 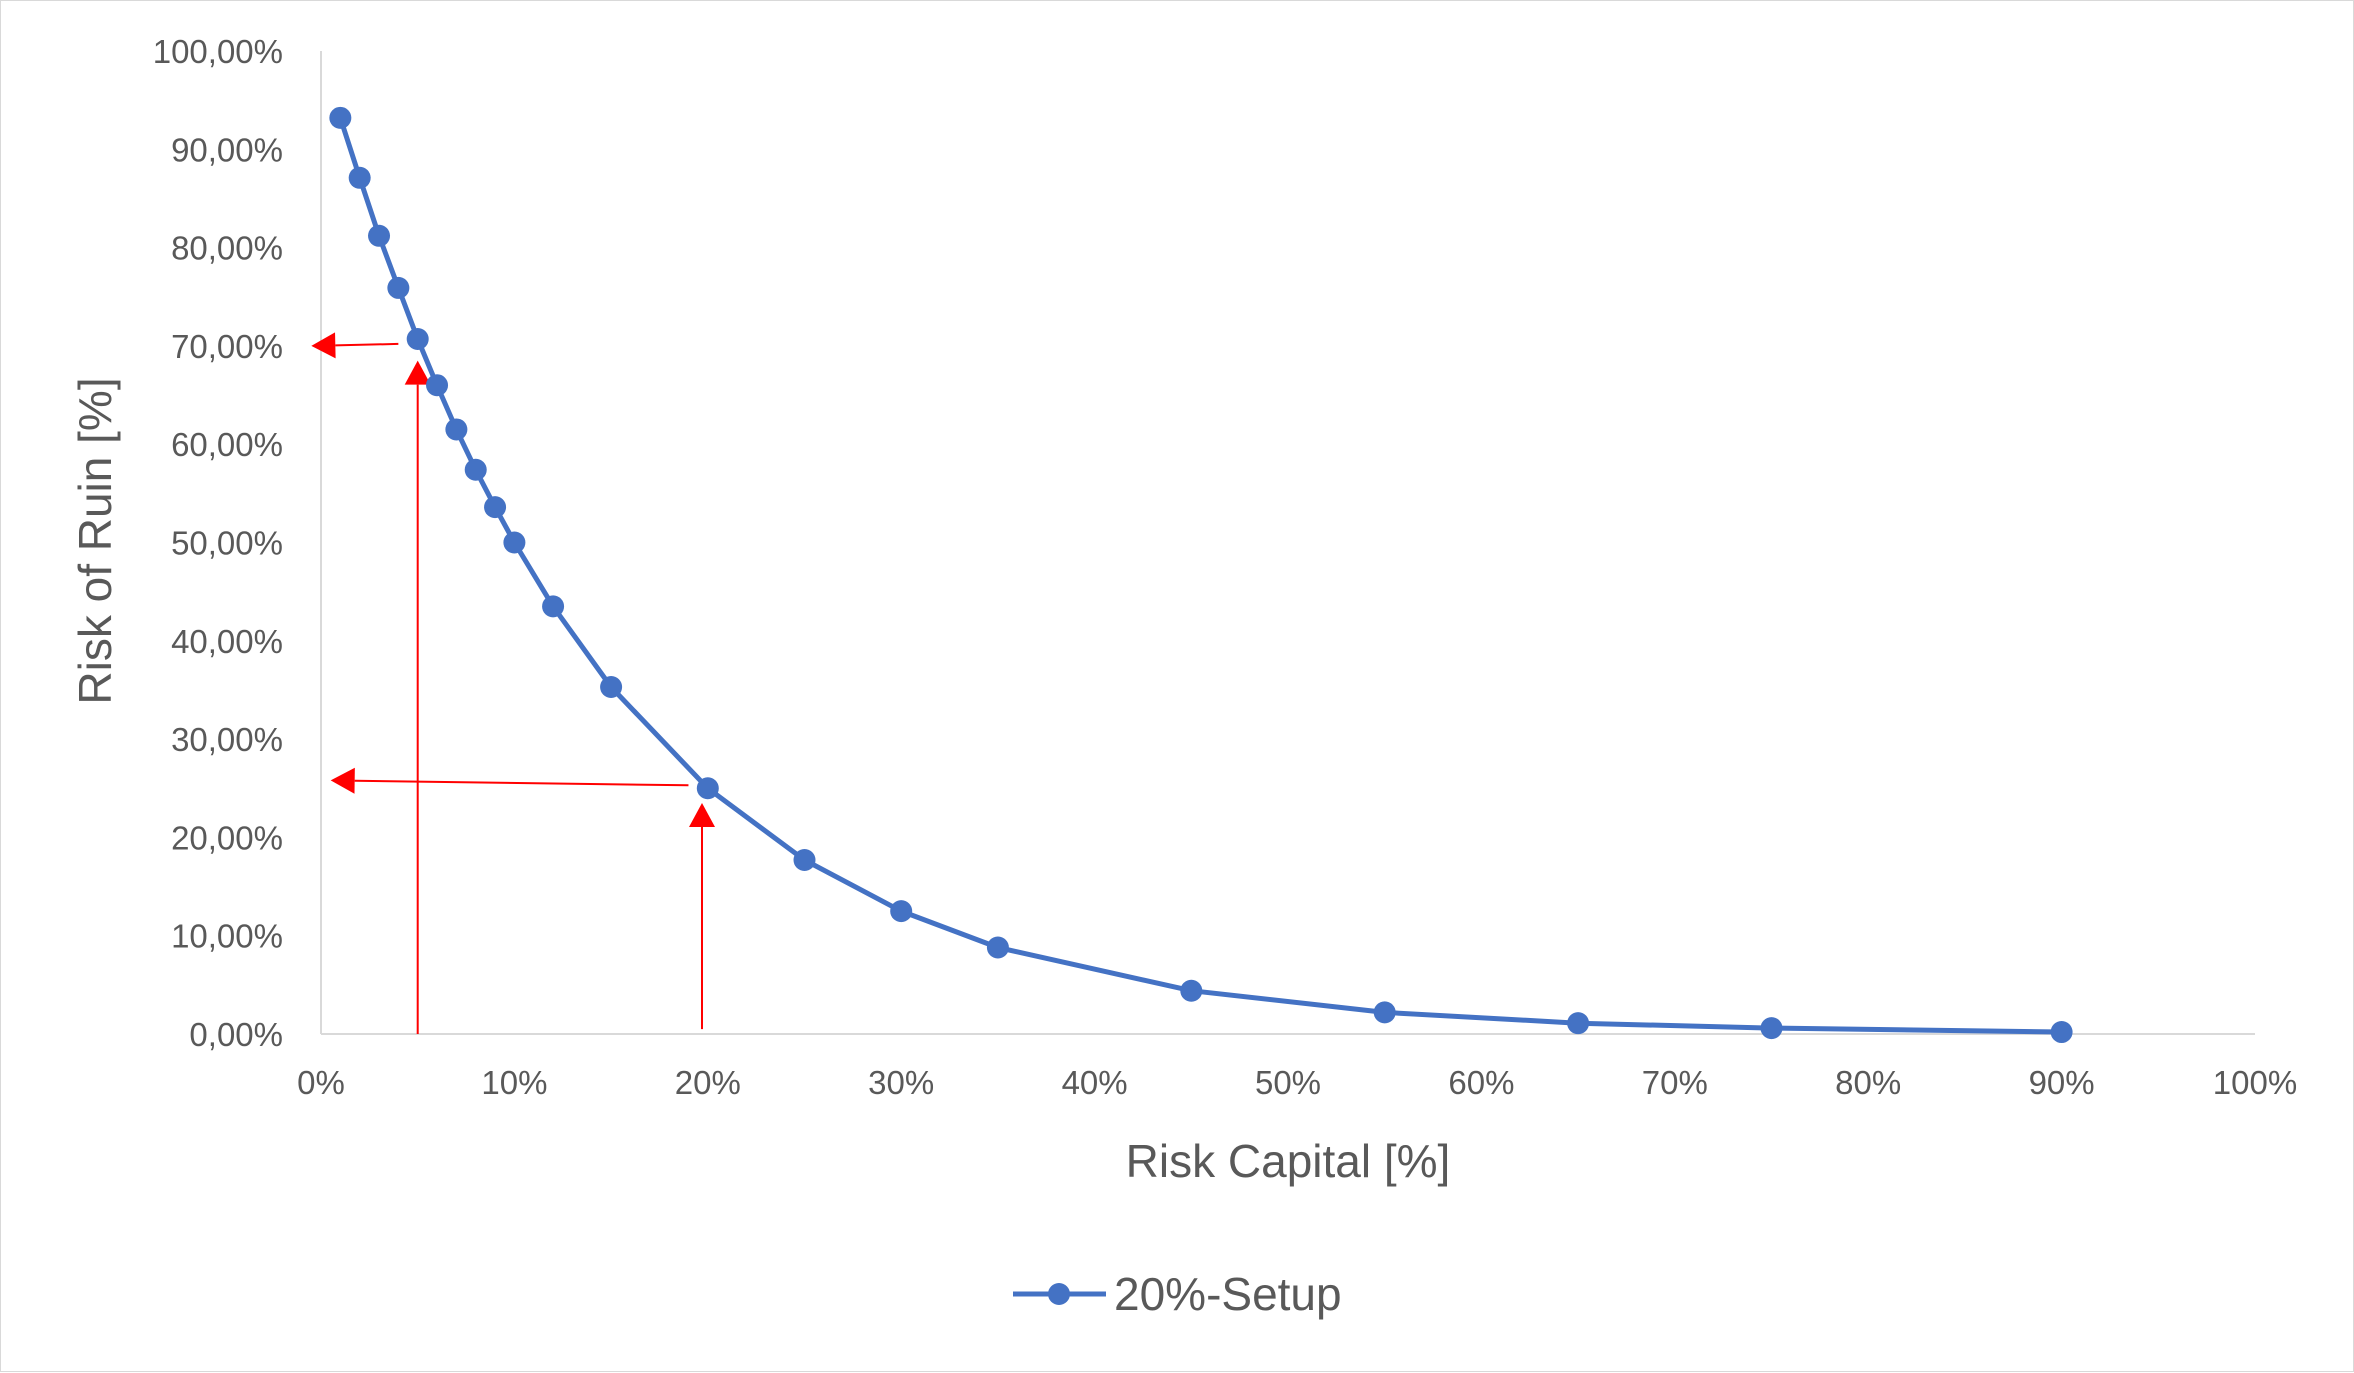 What do you see at coordinates (2062, 1082) in the screenshot?
I see `x-tick-label: 90%` at bounding box center [2062, 1082].